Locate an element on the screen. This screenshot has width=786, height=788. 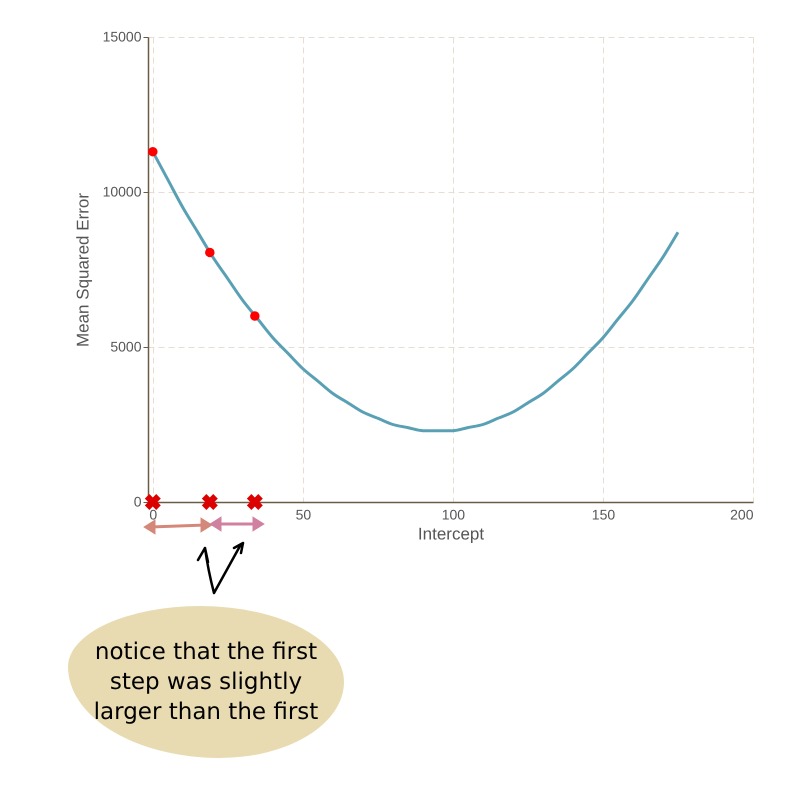
x-tick-label: 0 is located at coordinates (153, 514).